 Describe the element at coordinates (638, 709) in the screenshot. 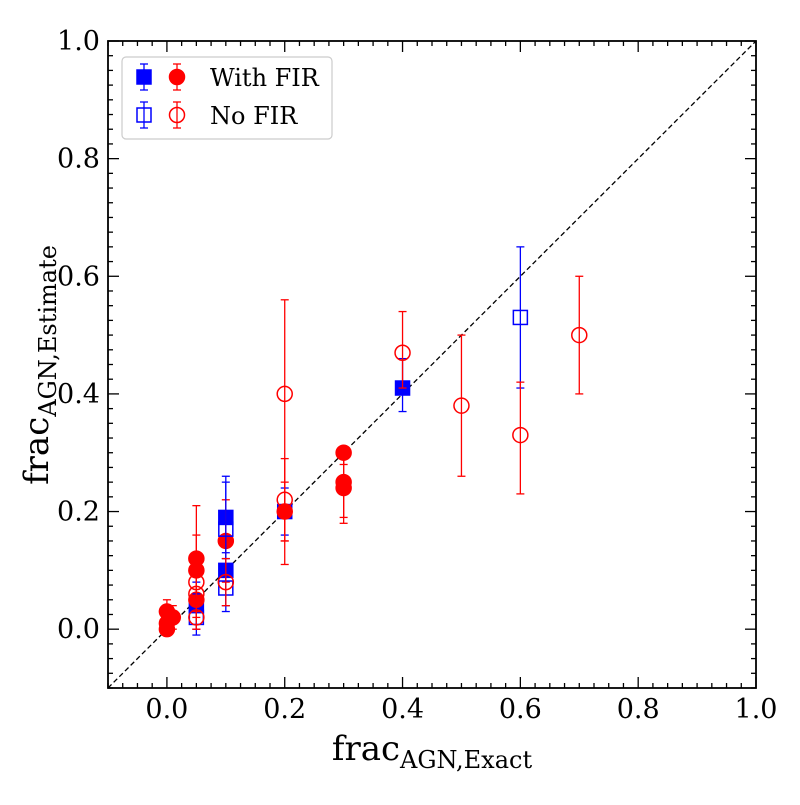

I see `x-tick-label: 0.8` at that location.